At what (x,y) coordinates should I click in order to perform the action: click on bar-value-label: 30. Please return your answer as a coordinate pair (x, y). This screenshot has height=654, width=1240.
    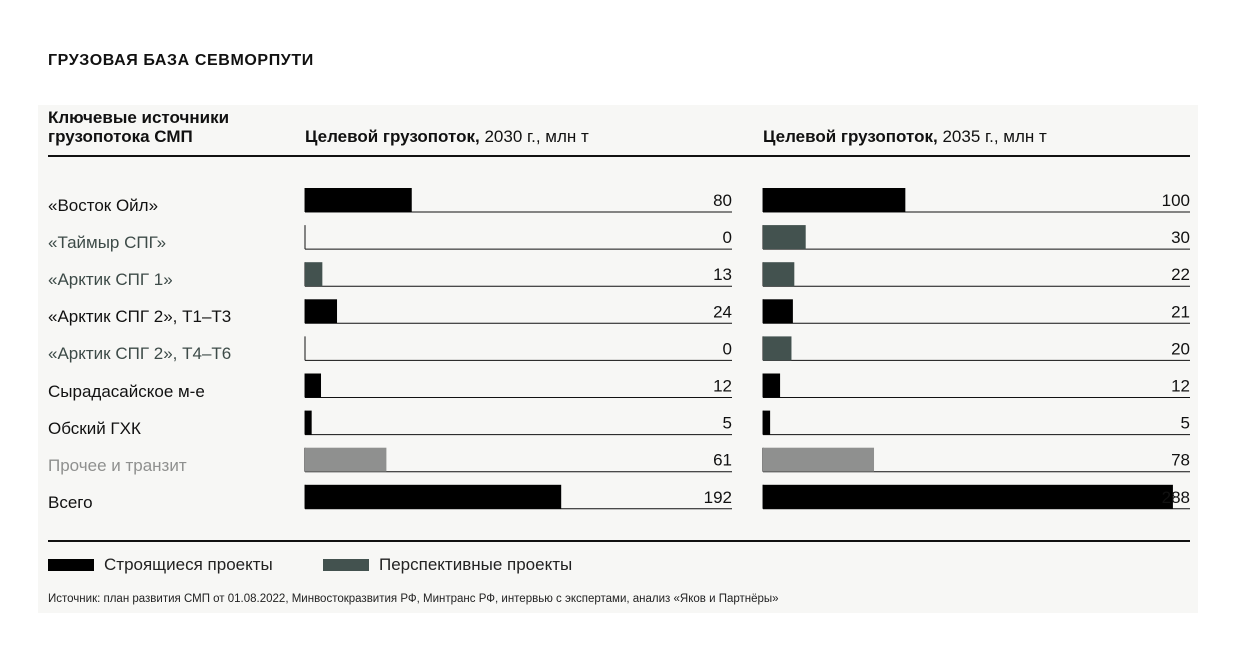
    Looking at the image, I should click on (1180, 237).